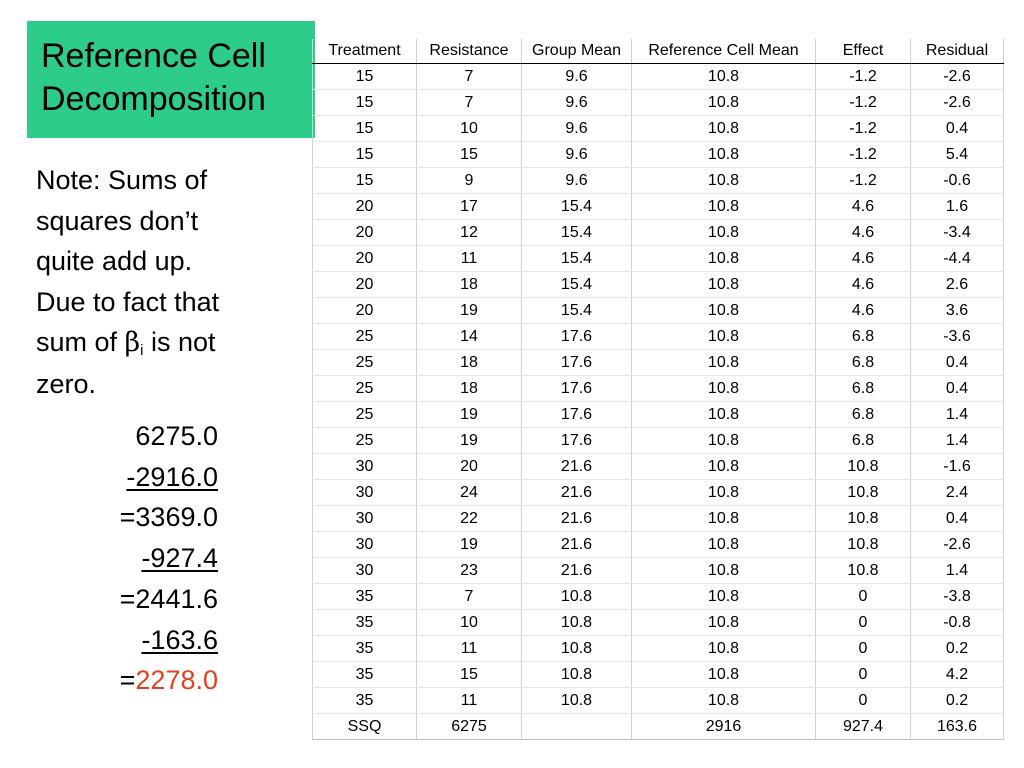 This screenshot has width=1024, height=768. I want to click on cell-effect: -1.2, so click(863, 102).